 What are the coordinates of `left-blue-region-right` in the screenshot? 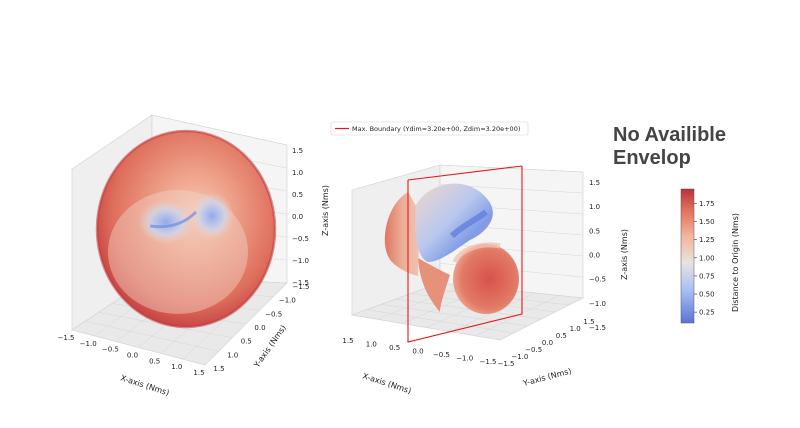 It's located at (212, 216).